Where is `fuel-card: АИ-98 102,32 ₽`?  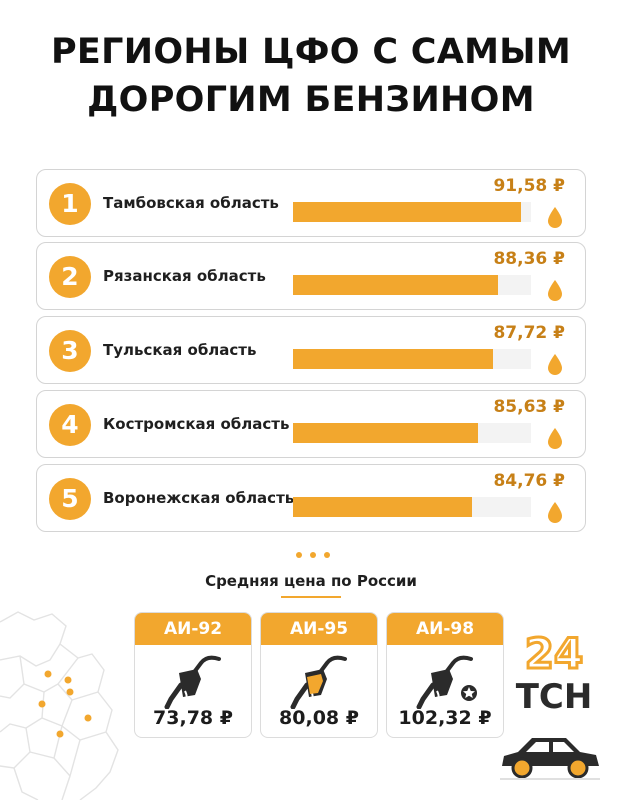
fuel-card: АИ-98 102,32 ₽ is located at coordinates (445, 675).